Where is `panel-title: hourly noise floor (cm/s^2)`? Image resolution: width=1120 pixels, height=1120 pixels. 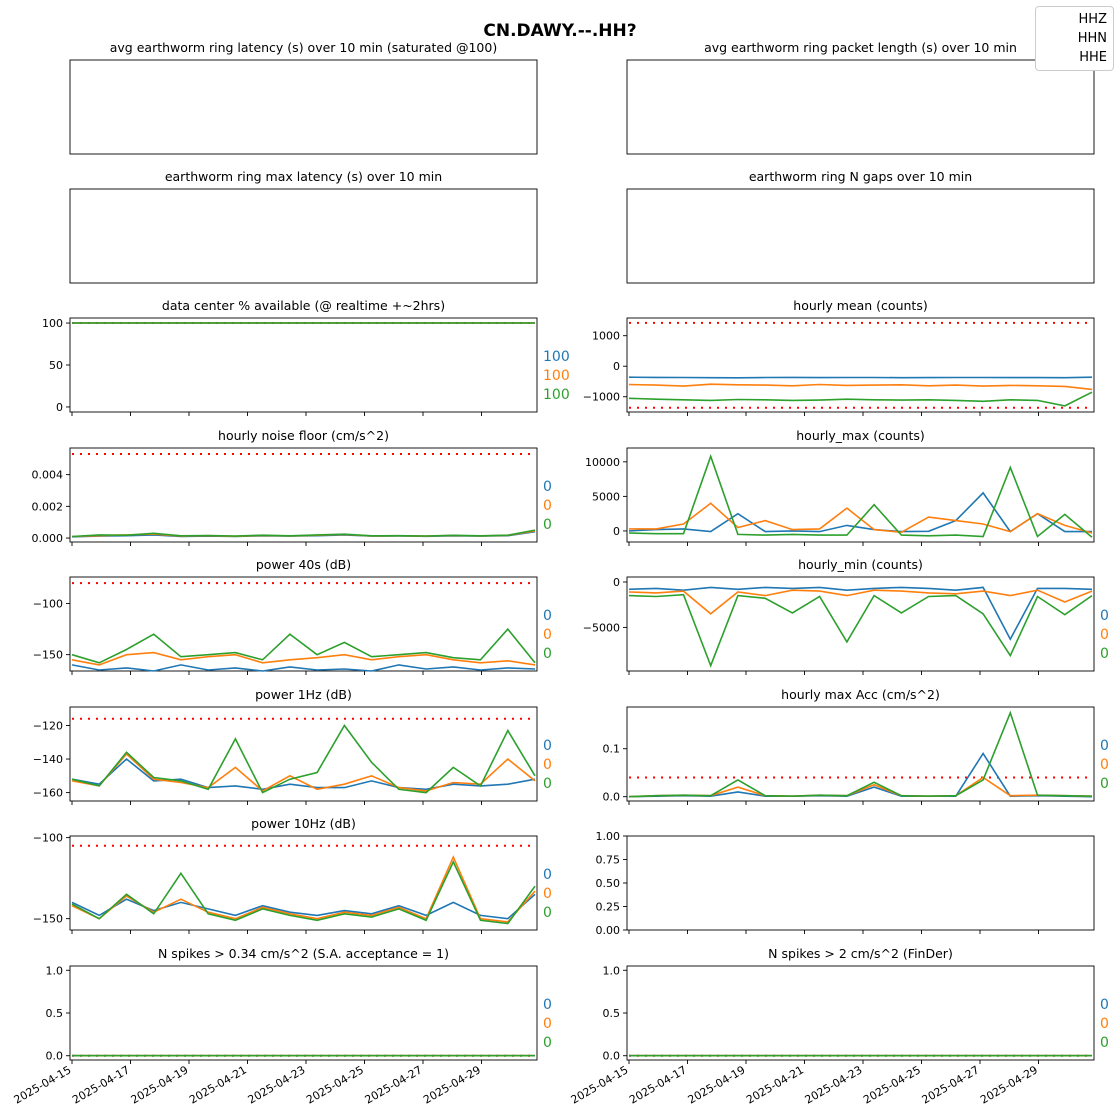
panel-title: hourly noise floor (cm/s^2) is located at coordinates (303, 435).